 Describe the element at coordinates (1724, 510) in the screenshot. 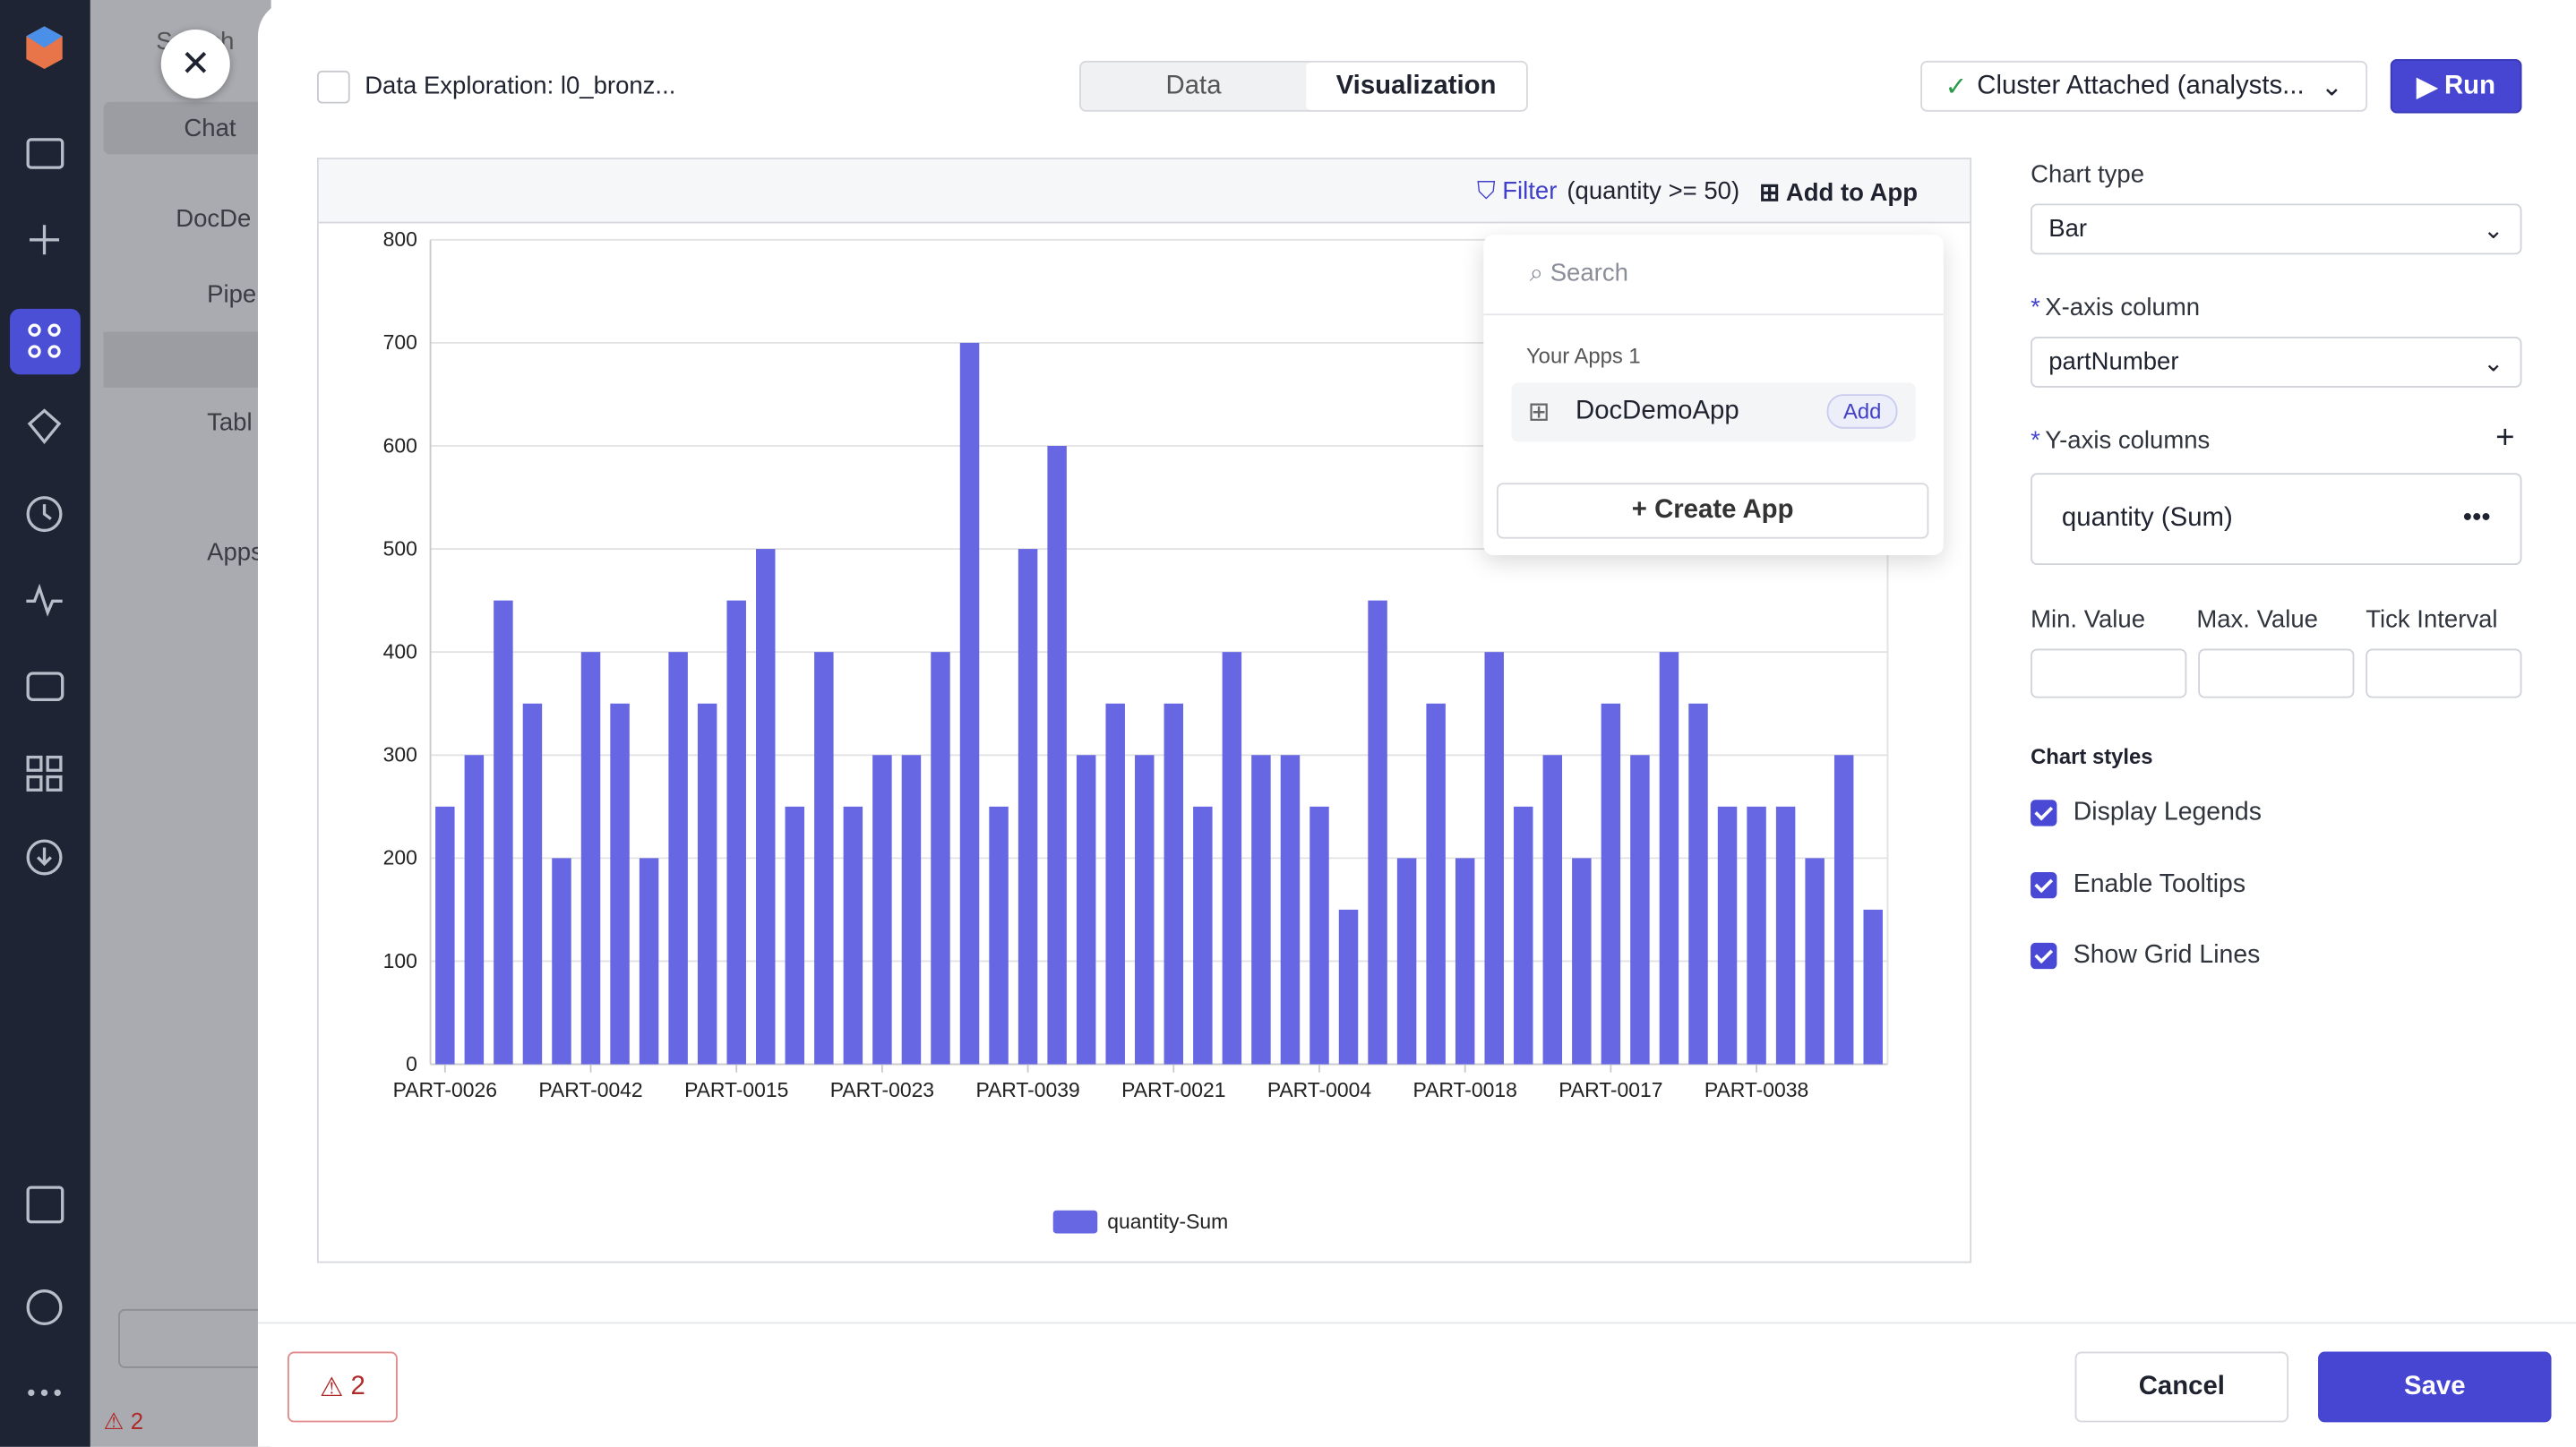

I see `create-app-label: Create App` at that location.